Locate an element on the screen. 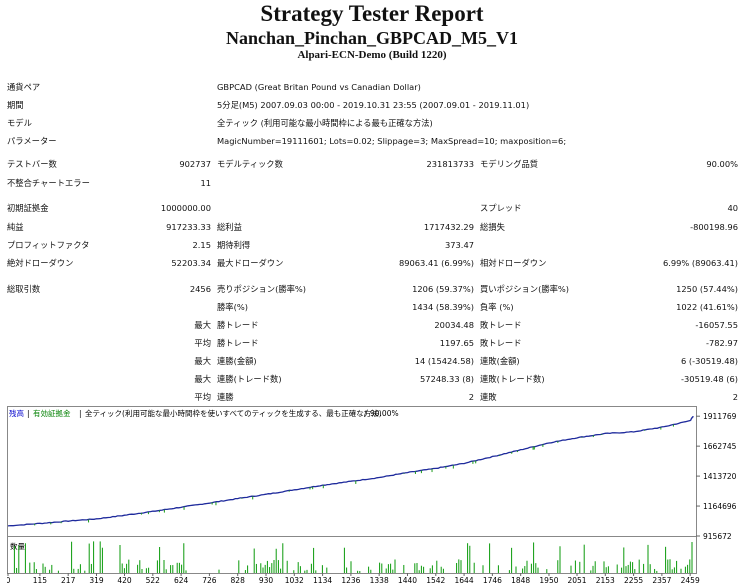 The width and height of the screenshot is (744, 585). x-tick-label: 2255 is located at coordinates (633, 580).